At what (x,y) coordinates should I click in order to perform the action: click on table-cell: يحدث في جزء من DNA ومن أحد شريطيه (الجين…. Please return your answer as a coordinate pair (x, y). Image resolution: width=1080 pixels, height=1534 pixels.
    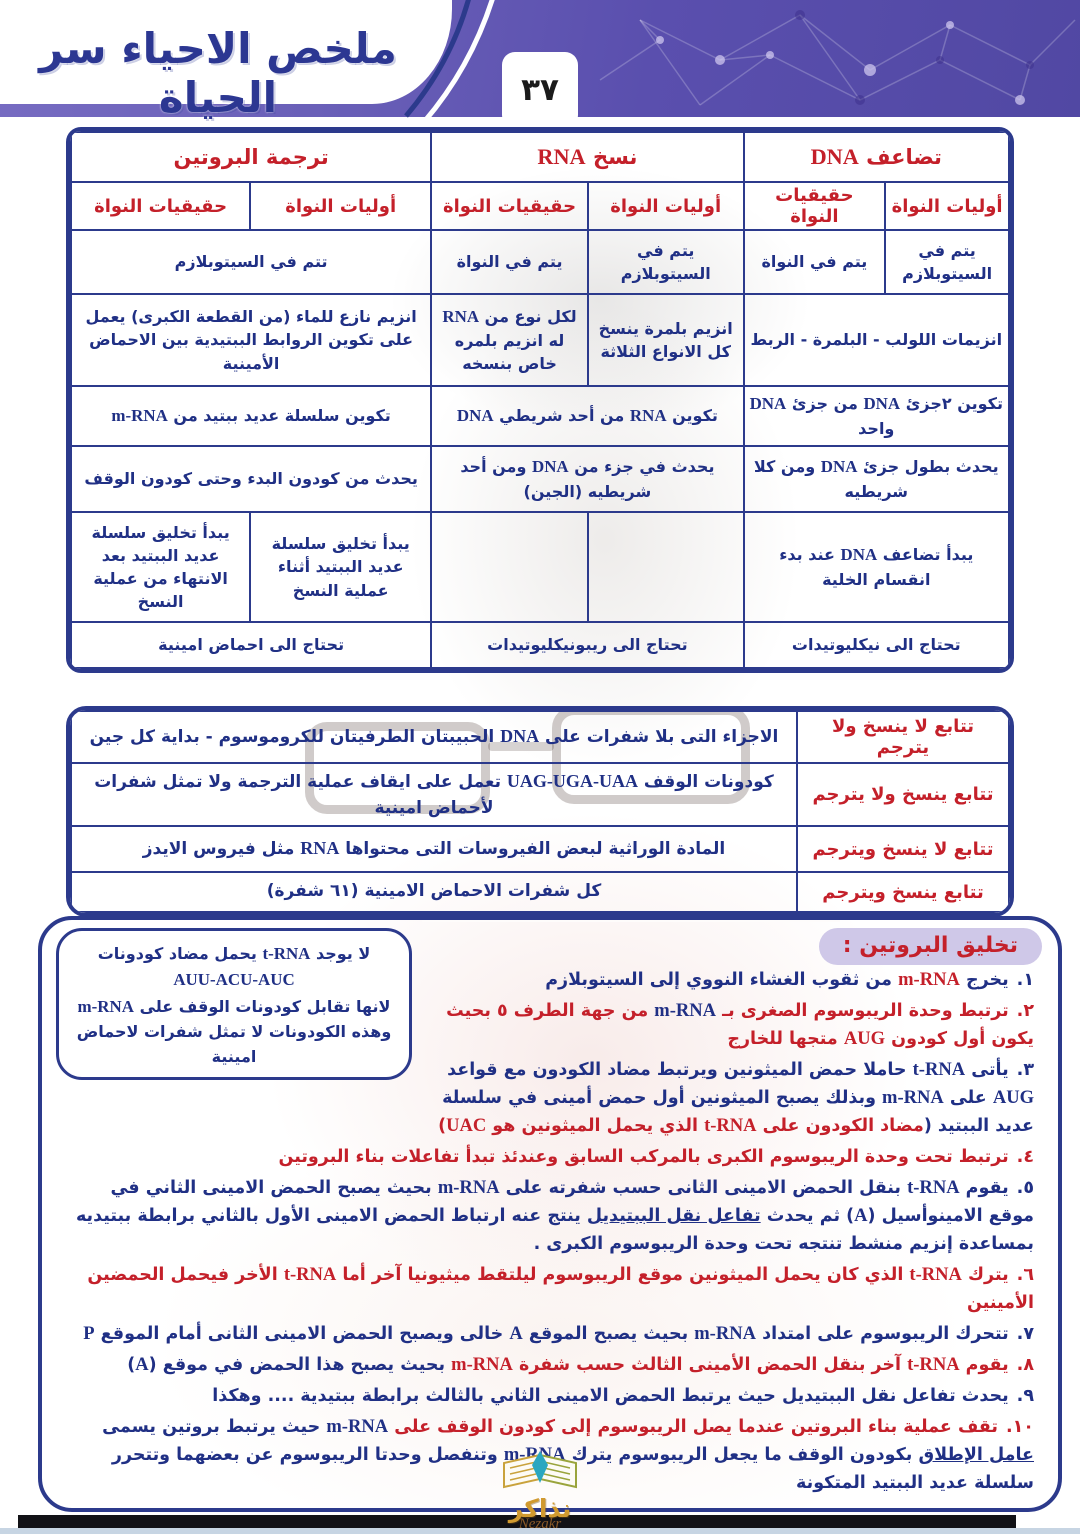
    Looking at the image, I should click on (587, 479).